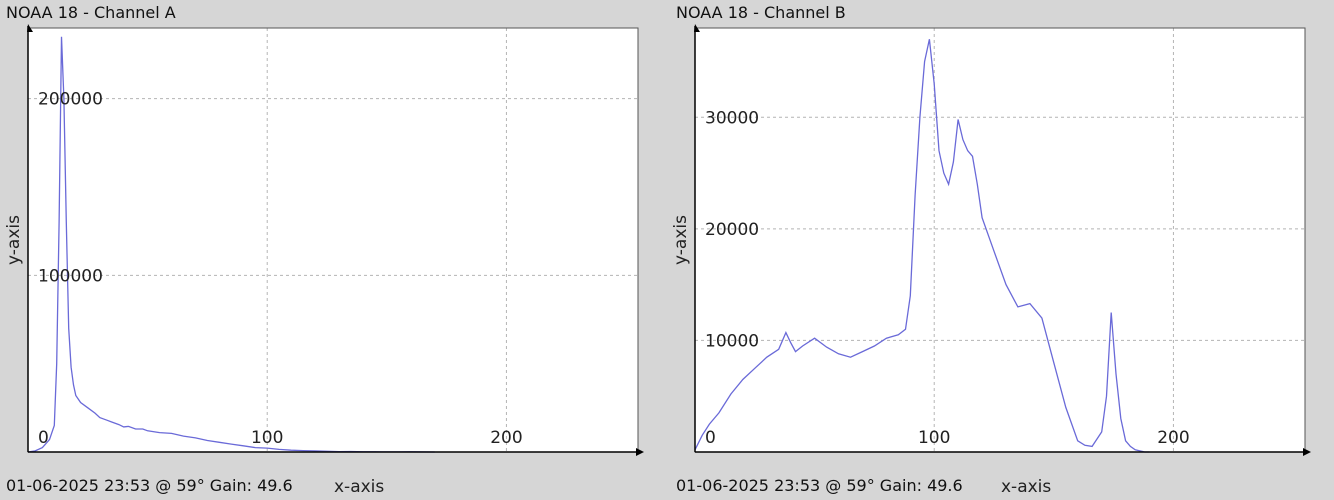  I want to click on chart-b-y-tick-label: 10000, so click(732, 341).